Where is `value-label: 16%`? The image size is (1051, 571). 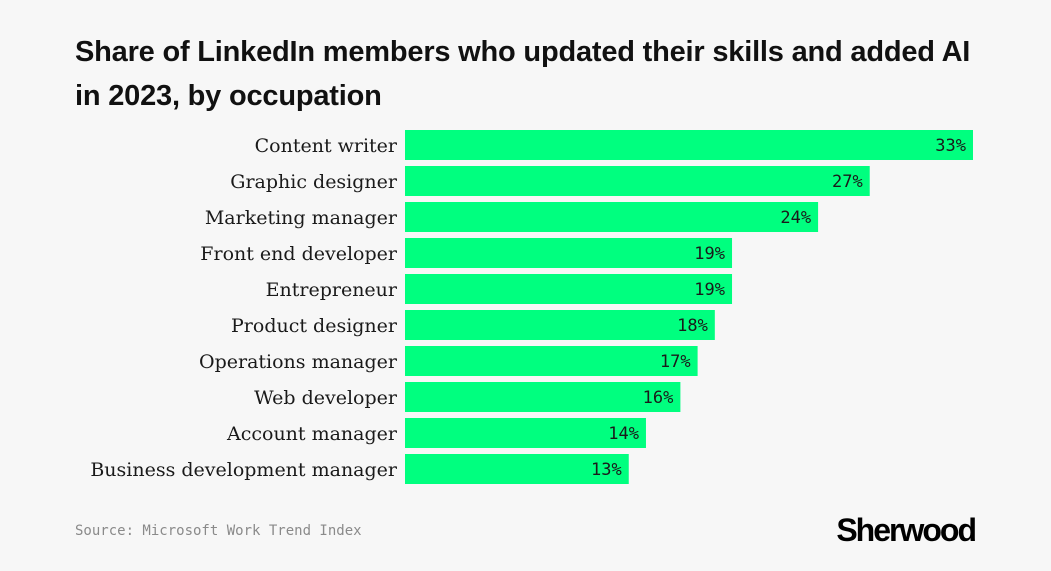 value-label: 16% is located at coordinates (658, 398).